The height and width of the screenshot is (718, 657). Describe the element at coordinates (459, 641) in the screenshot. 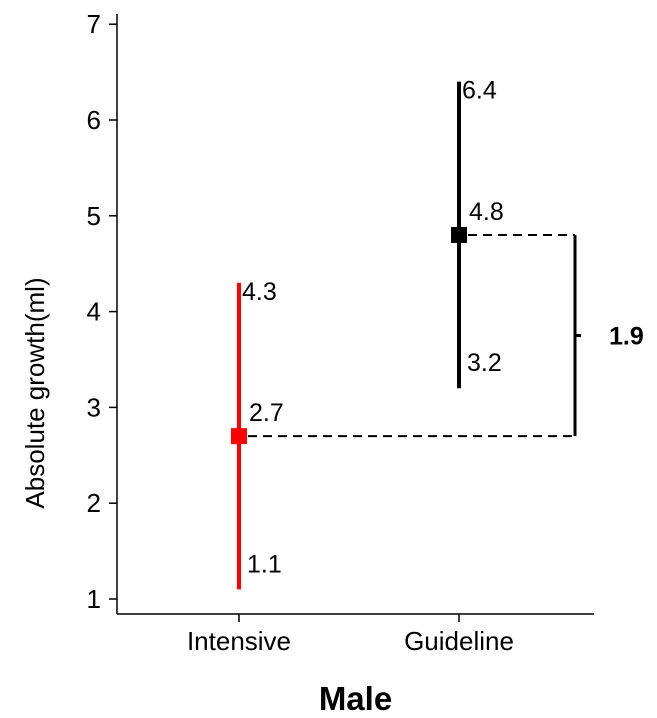

I see `x-tick-label: Guideline` at that location.